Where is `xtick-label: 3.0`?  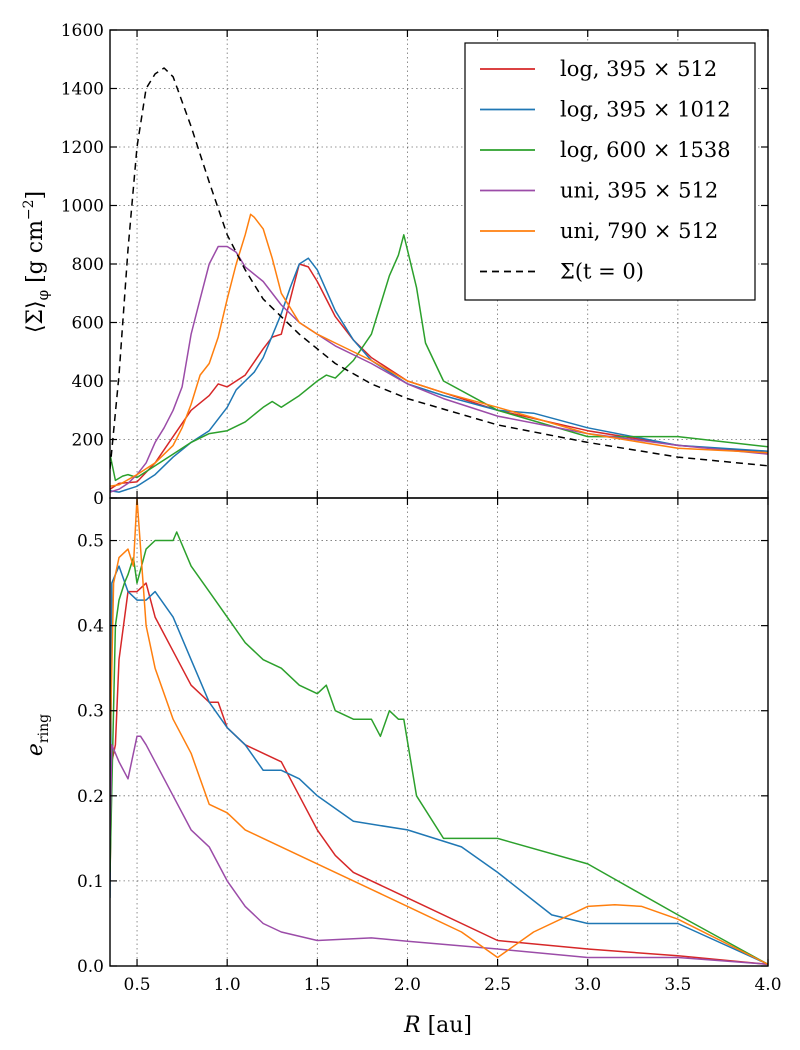 xtick-label: 3.0 is located at coordinates (587, 985).